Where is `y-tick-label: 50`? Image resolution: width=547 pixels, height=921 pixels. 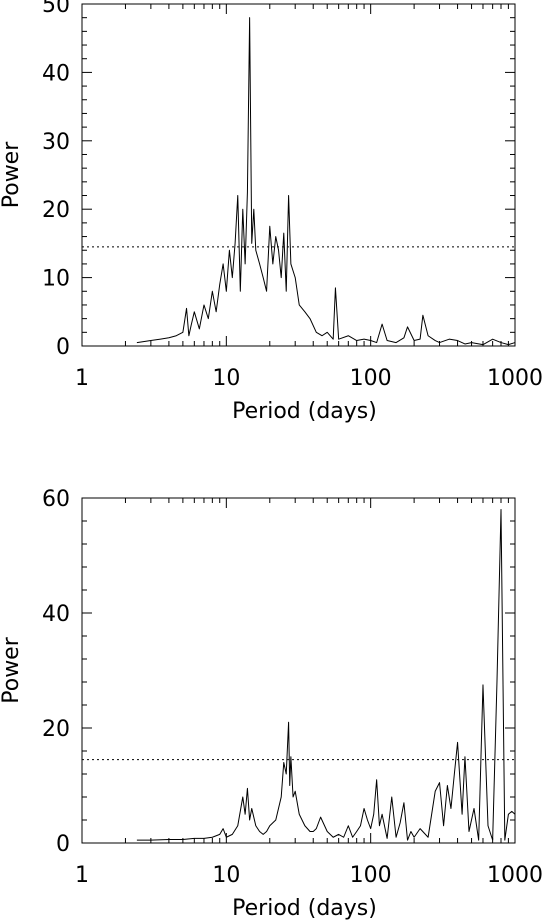 y-tick-label: 50 is located at coordinates (56, 9).